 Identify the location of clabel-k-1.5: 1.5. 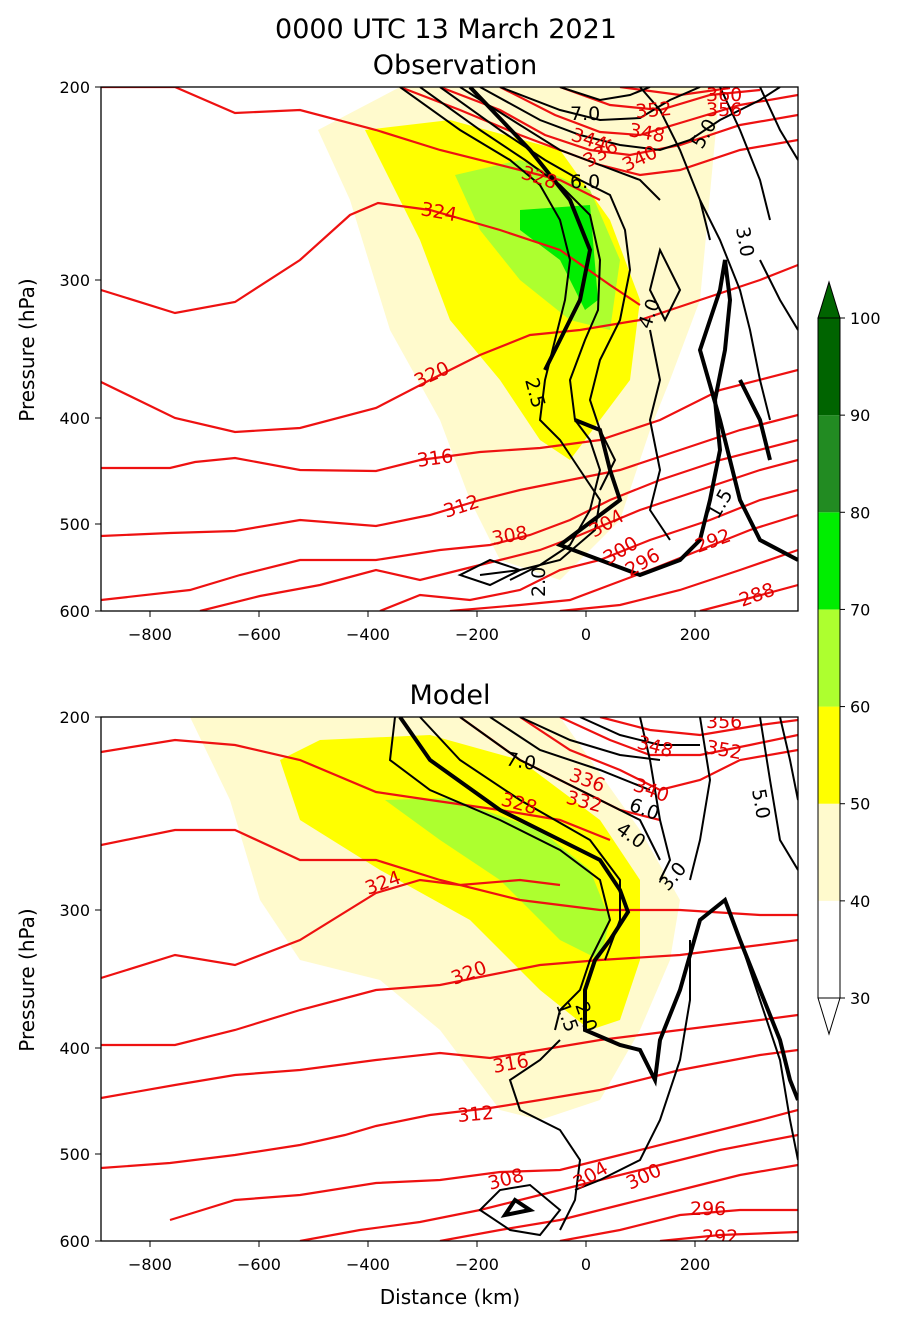
(720, 503).